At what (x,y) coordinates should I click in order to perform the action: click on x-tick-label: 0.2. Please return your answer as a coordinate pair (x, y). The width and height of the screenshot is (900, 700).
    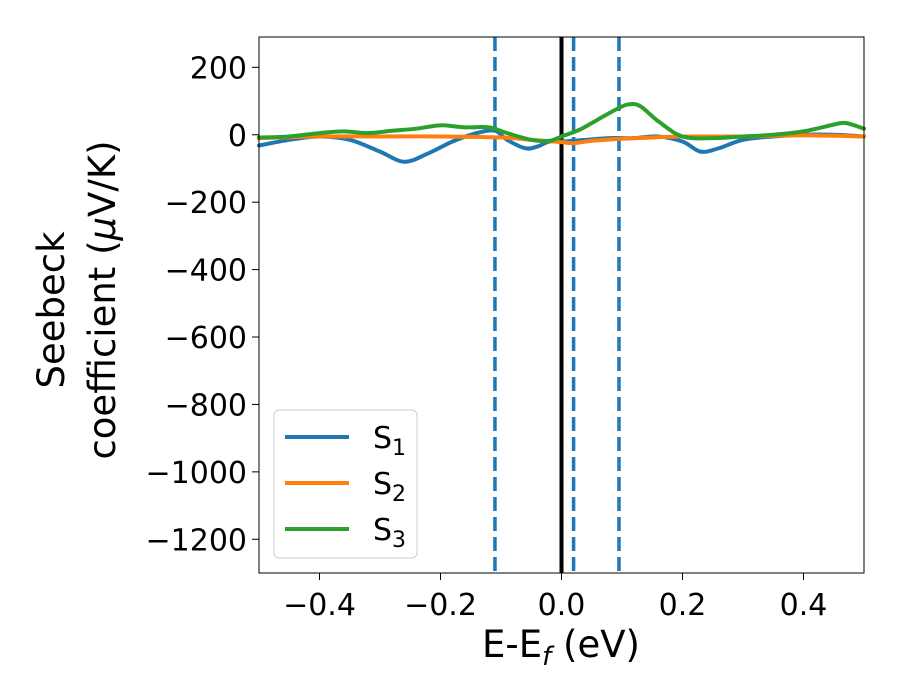
    Looking at the image, I should click on (683, 605).